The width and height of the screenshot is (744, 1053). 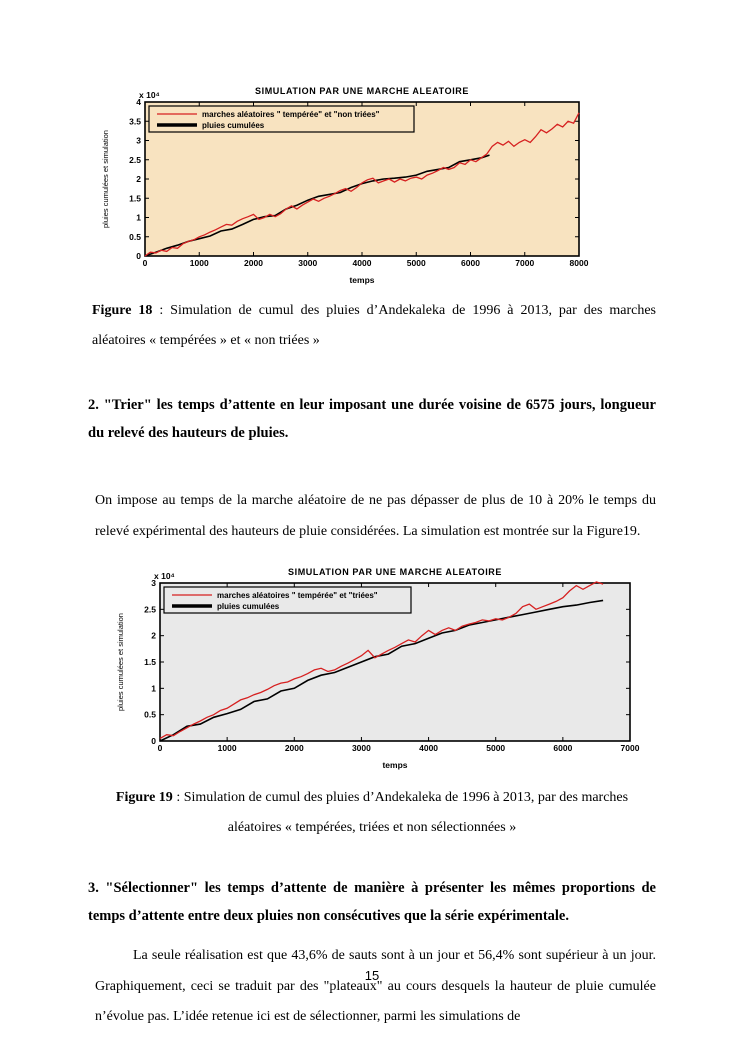 What do you see at coordinates (122, 310) in the screenshot?
I see `figure18-caption-label: Figure 18` at bounding box center [122, 310].